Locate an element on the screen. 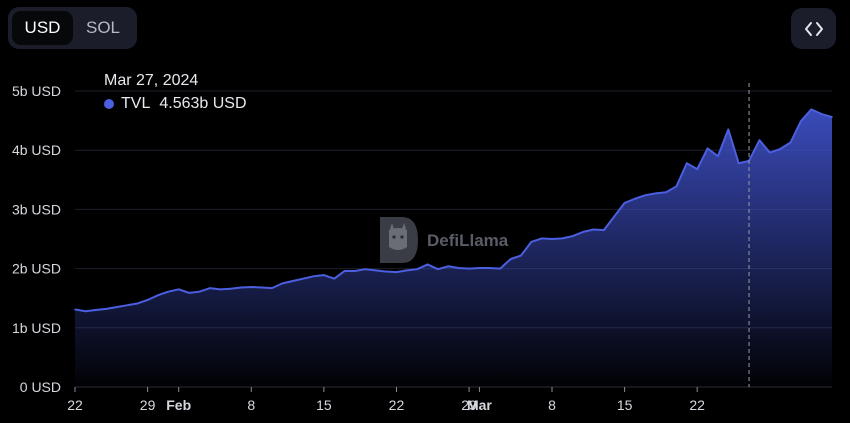 Image resolution: width=850 pixels, height=423 pixels. currency-toggle: USD SOL is located at coordinates (72, 28).